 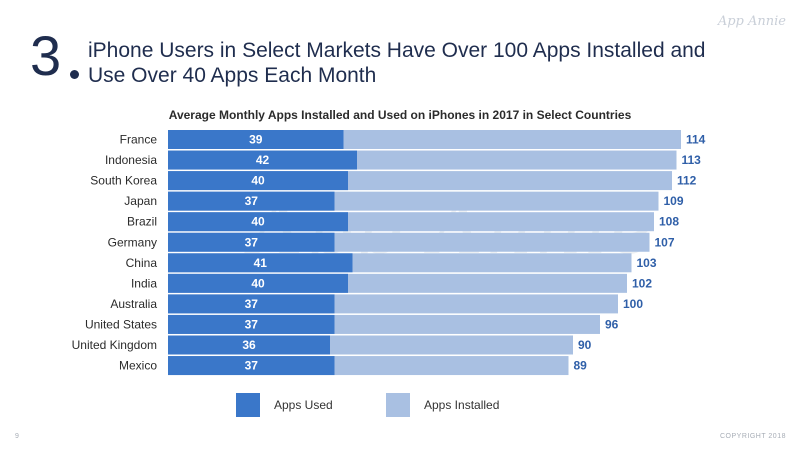 I want to click on value-label-apps-installed-germany: 107, so click(x=665, y=242).